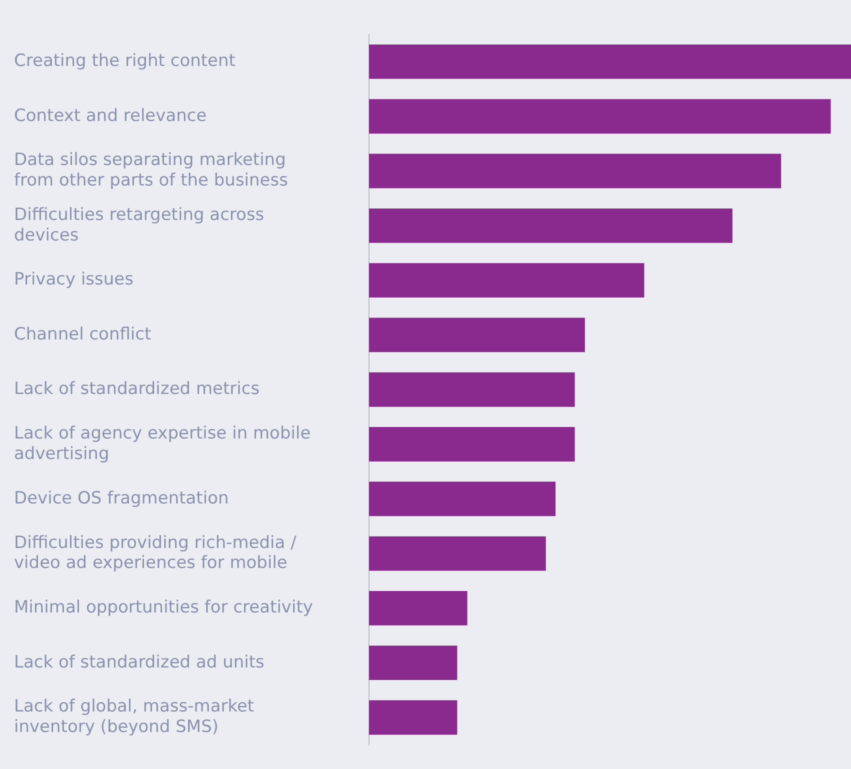 This screenshot has width=851, height=769. I want to click on y-tick-label: Difficulties retargeting across devices, so click(139, 225).